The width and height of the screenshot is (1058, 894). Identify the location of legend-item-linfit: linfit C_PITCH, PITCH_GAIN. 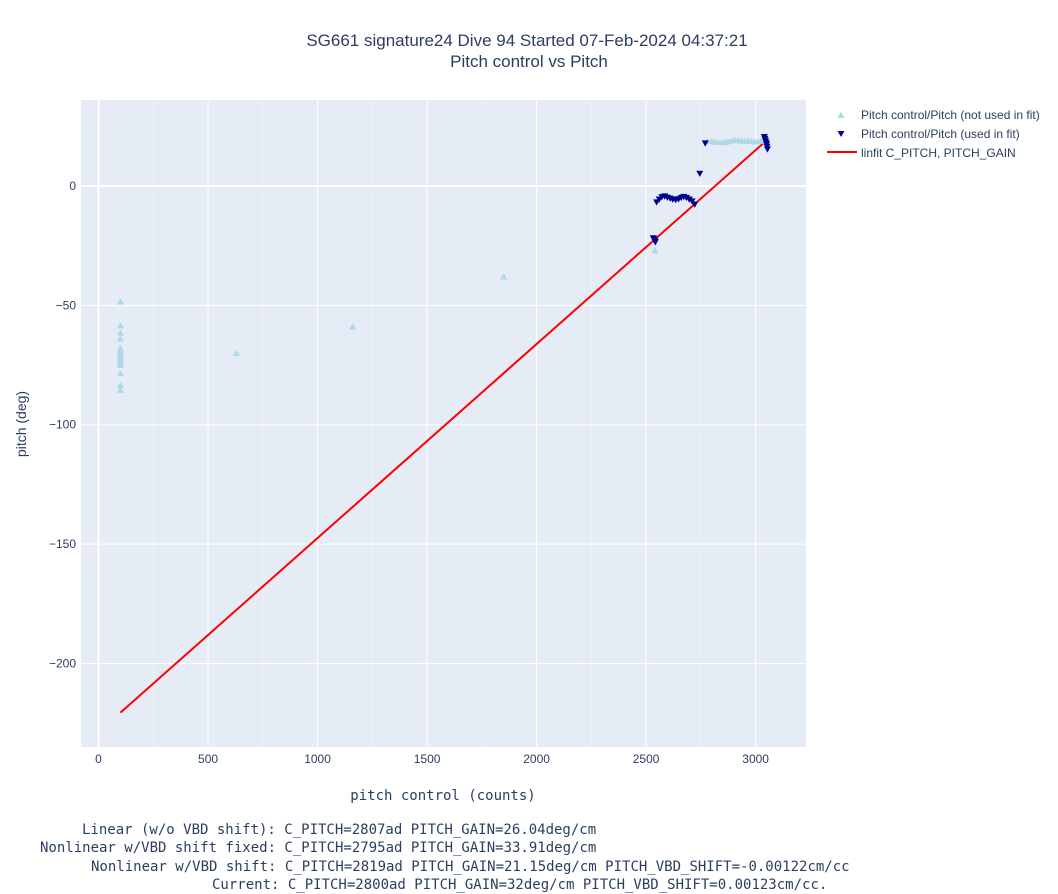
(921, 153).